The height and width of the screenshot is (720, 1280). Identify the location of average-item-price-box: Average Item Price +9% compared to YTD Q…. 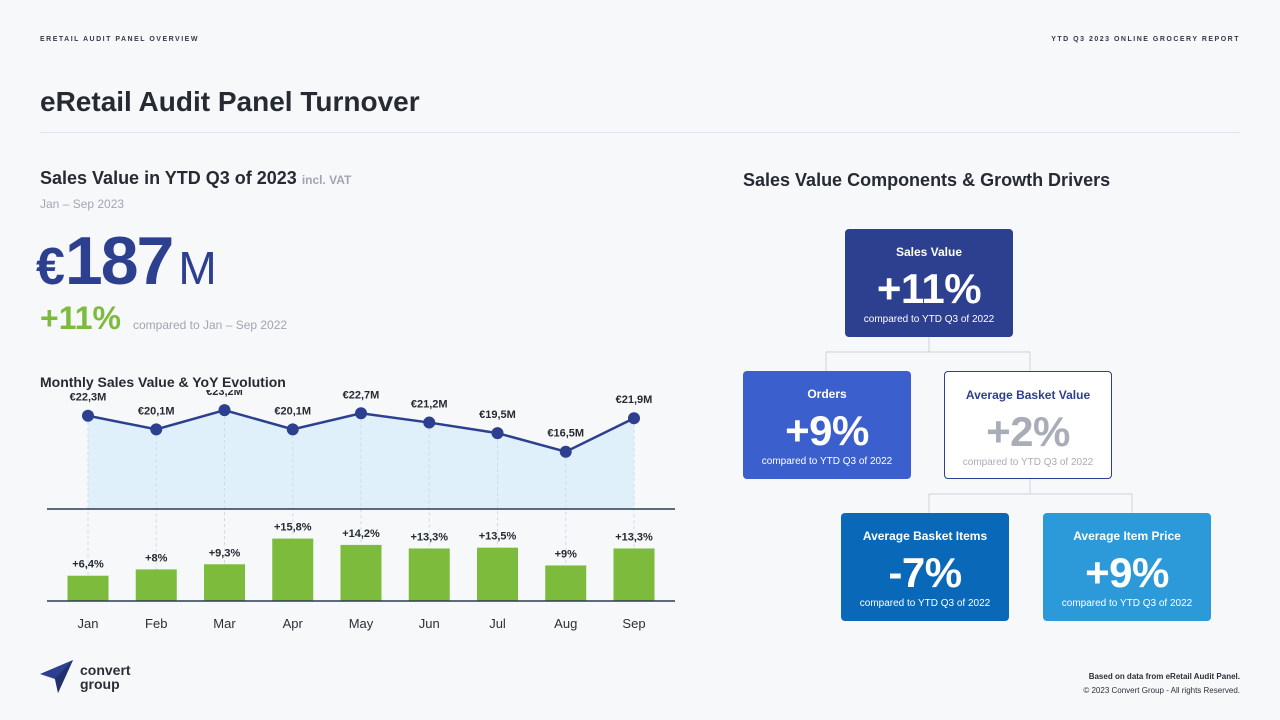
(1127, 567).